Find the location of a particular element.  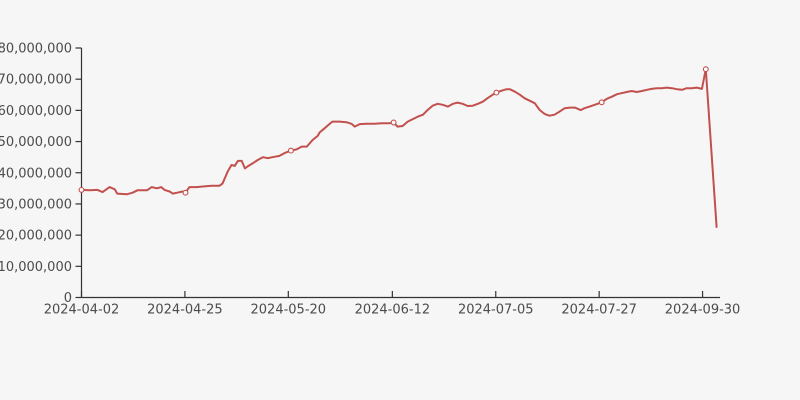

x-axis-tick-label: 2024-06-12 is located at coordinates (393, 310).